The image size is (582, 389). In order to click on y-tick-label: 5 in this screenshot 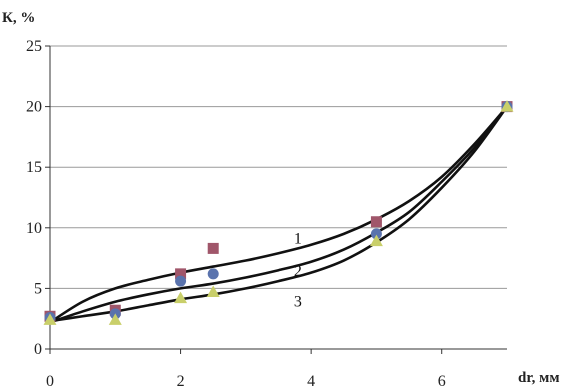, I will do `click(38, 288)`.